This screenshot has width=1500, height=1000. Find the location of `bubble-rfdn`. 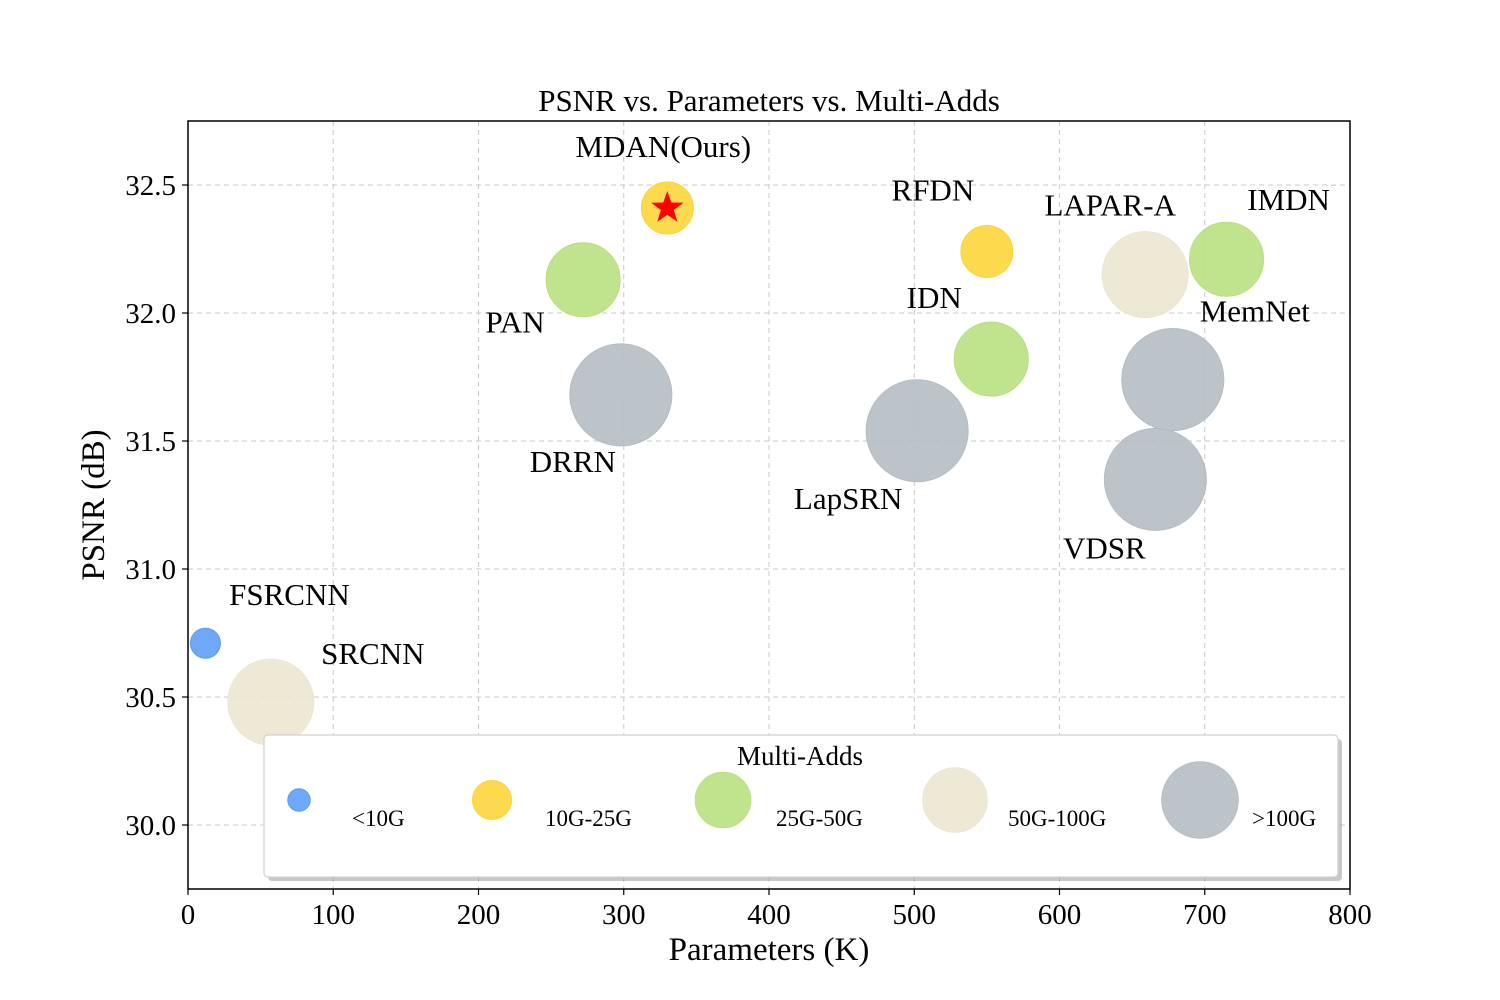

bubble-rfdn is located at coordinates (987, 252).